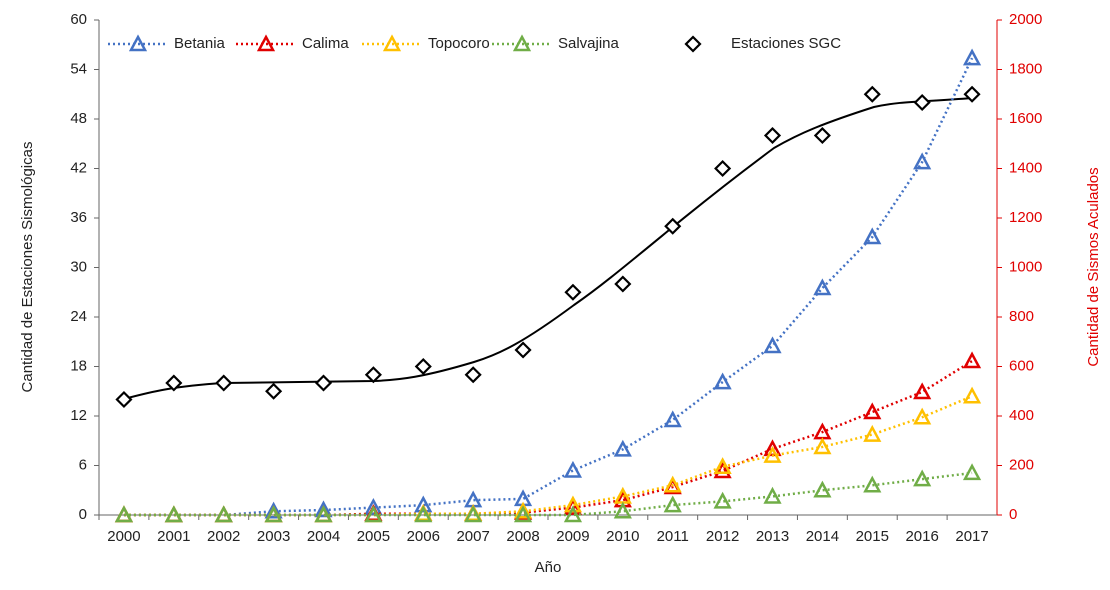 This screenshot has width=1110, height=590. What do you see at coordinates (786, 43) in the screenshot?
I see `legend-label: Estaciones SGC` at bounding box center [786, 43].